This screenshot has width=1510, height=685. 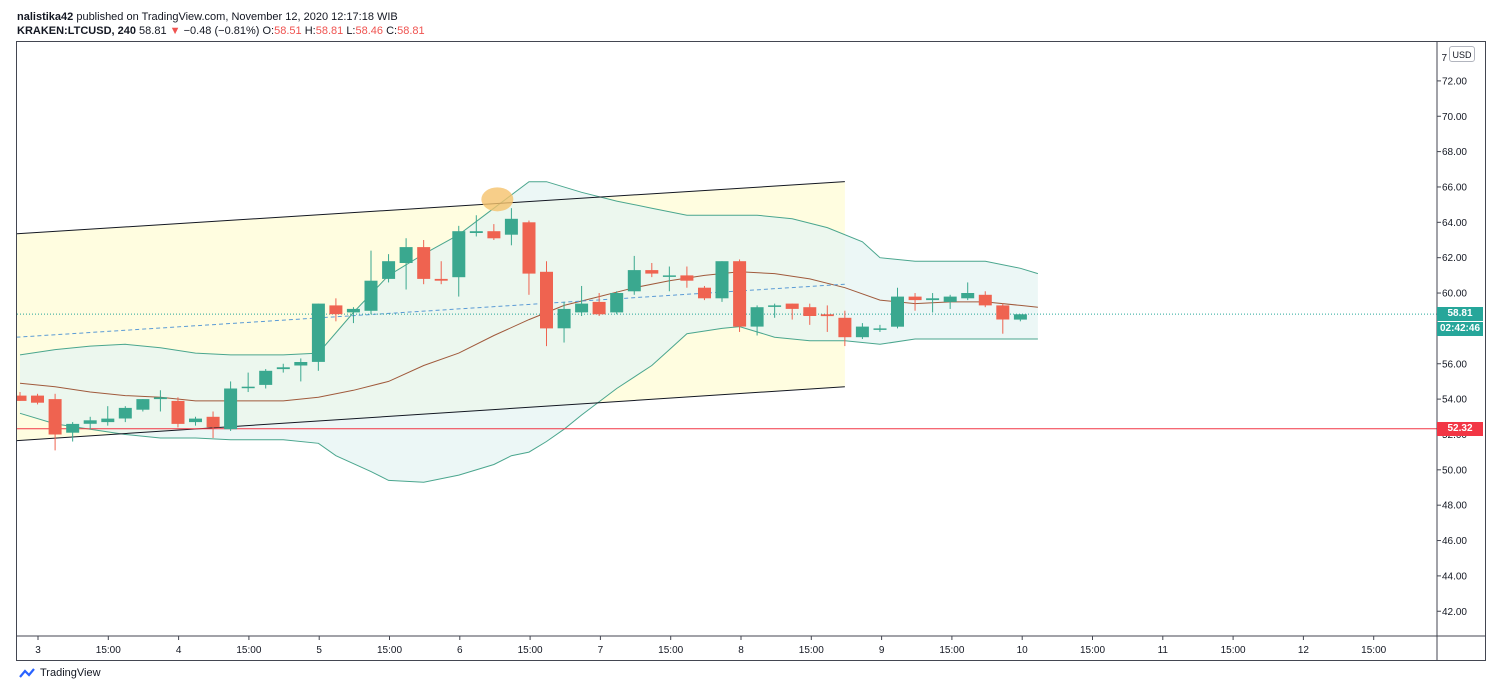 I want to click on currency-button: USD, so click(x=1462, y=54).